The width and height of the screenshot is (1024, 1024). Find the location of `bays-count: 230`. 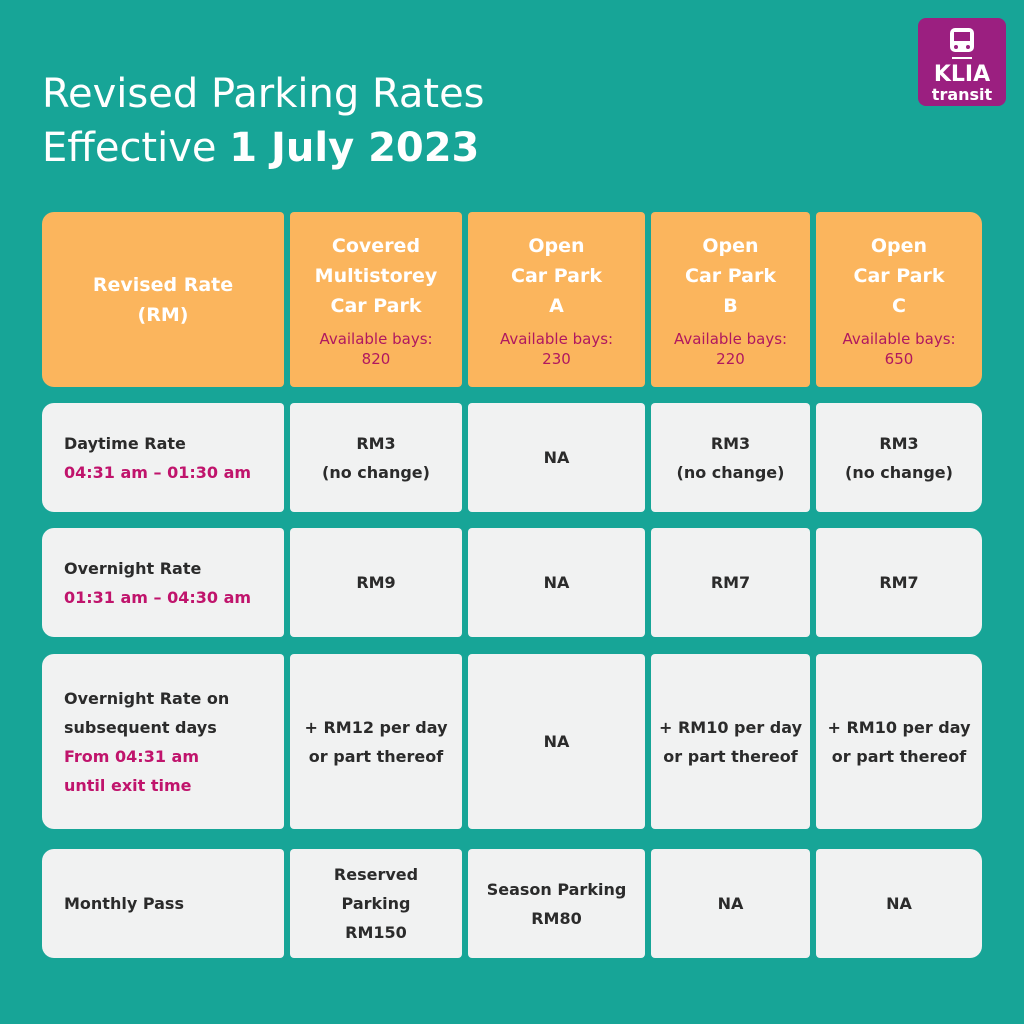

bays-count: 230 is located at coordinates (556, 358).